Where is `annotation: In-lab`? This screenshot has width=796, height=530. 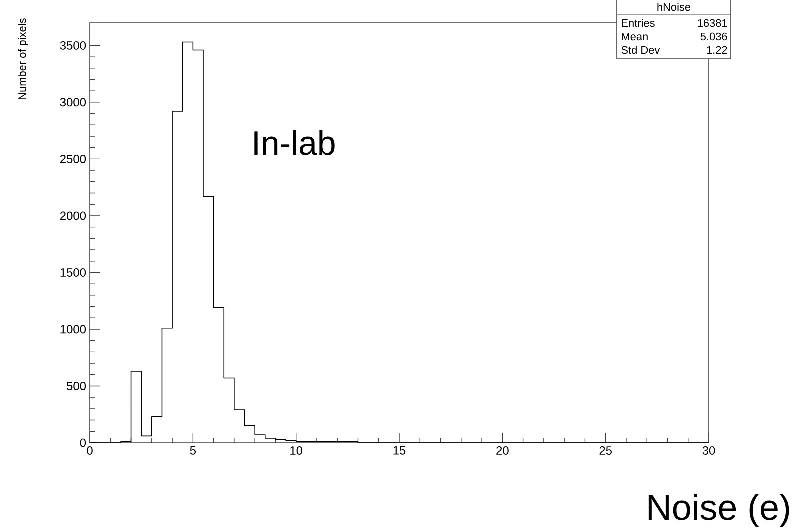 annotation: In-lab is located at coordinates (294, 143).